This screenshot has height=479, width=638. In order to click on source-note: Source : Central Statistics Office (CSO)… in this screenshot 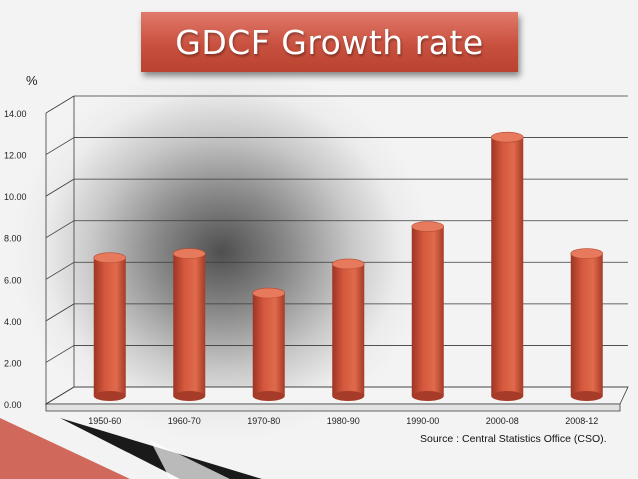, I will do `click(513, 439)`.